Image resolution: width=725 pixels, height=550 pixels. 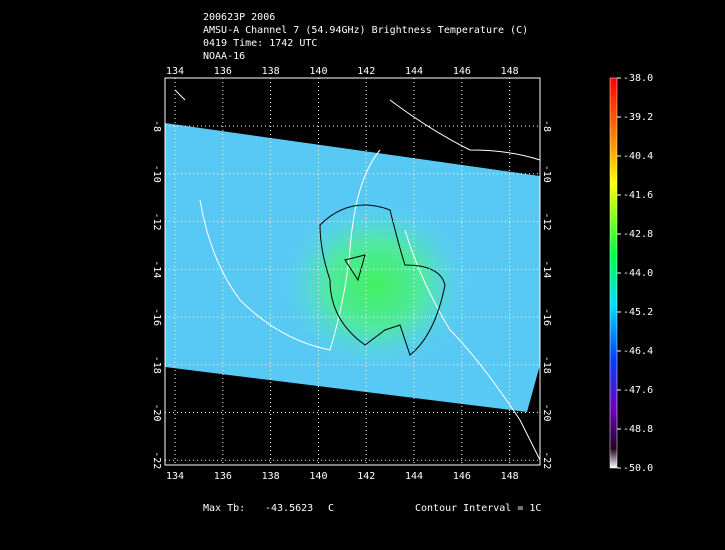 What do you see at coordinates (638, 390) in the screenshot?
I see `colorbar-label: -47.6` at bounding box center [638, 390].